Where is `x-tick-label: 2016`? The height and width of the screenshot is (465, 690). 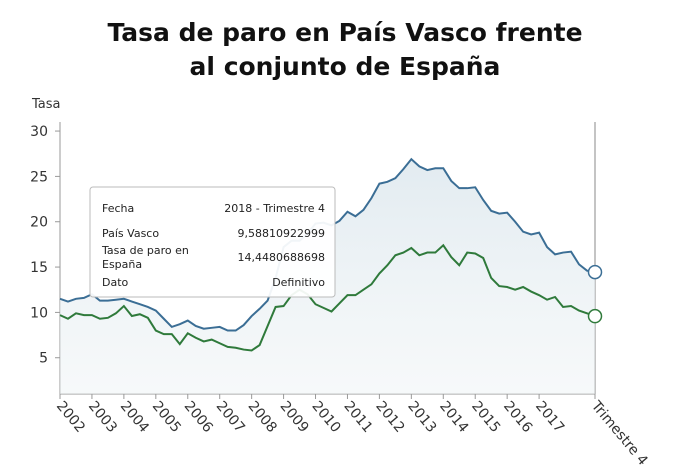
x-tick-label: 2016 is located at coordinates (517, 417).